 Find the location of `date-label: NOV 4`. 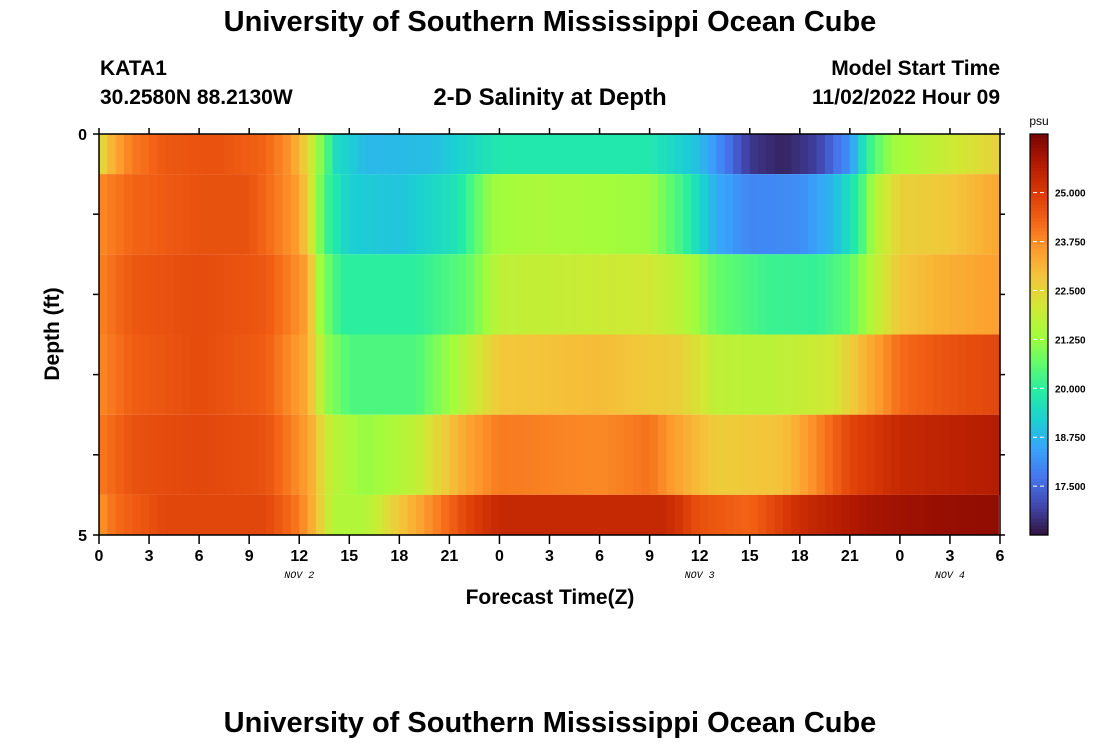

date-label: NOV 4 is located at coordinates (950, 576).